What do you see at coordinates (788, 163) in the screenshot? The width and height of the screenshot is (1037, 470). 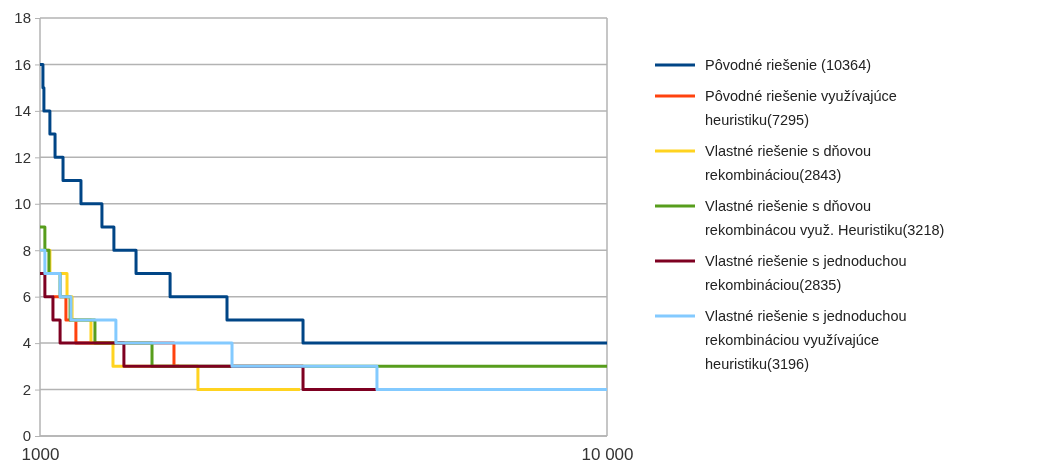 I see `legend-label: Vlastné riešenie s dňovou rekombináciou(2843)` at bounding box center [788, 163].